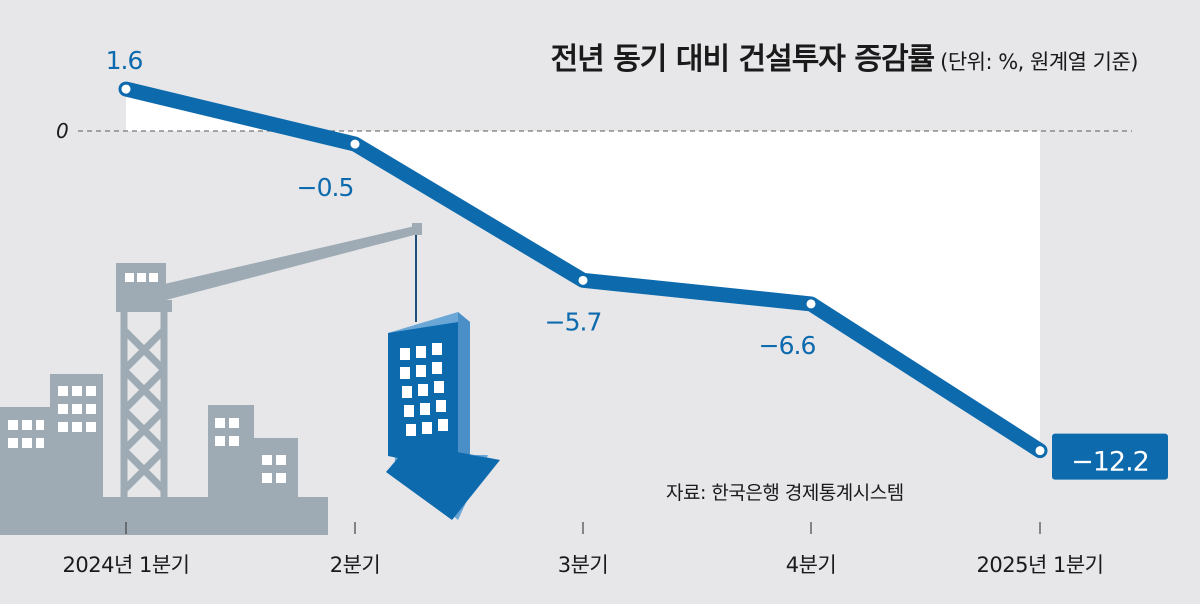 The width and height of the screenshot is (1200, 604). Describe the element at coordinates (785, 493) in the screenshot. I see `source-note: 자료: 한국은행 경제통계시스템` at that location.